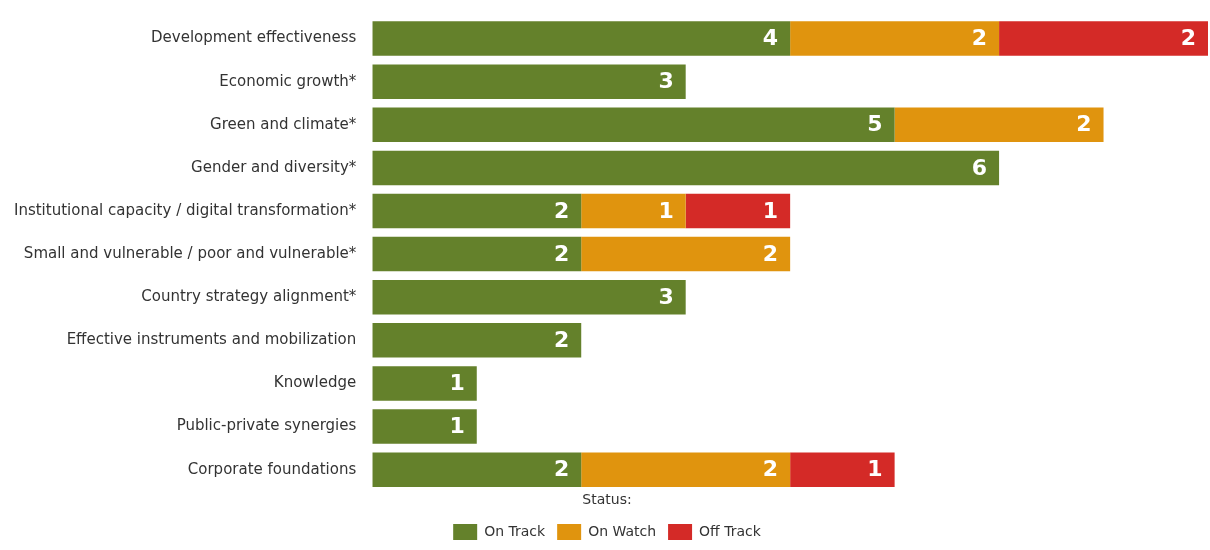 This screenshot has height=550, width=1210. Describe the element at coordinates (190, 252) in the screenshot. I see `y-tick-label: Small and vulnerable / poor and vulnerable*` at that location.